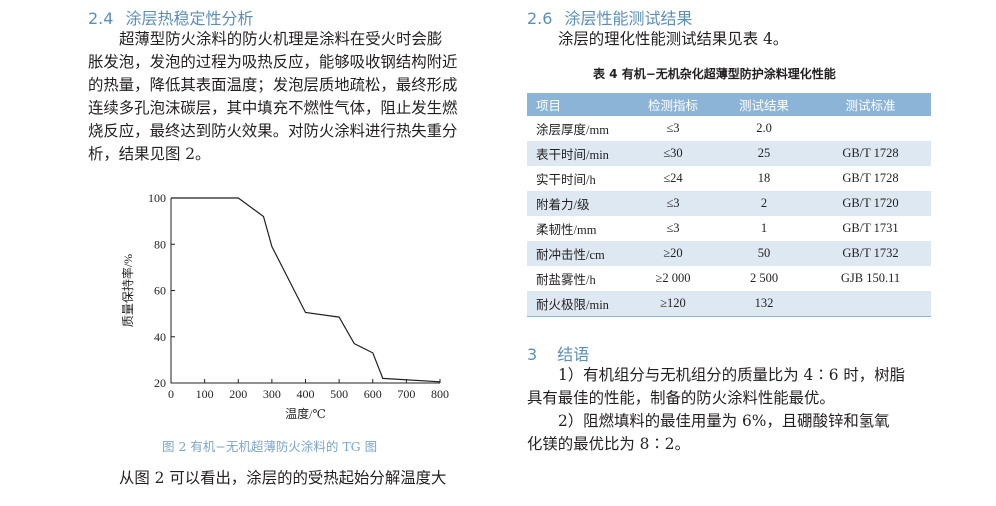 Image resolution: width=996 pixels, height=506 pixels. Describe the element at coordinates (870, 104) in the screenshot. I see `column-header-standard: 测试标准` at that location.